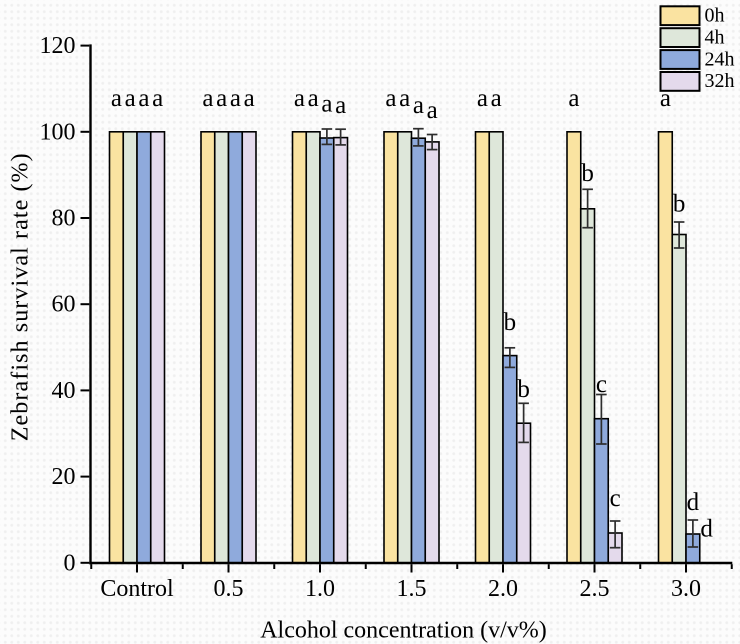 The height and width of the screenshot is (644, 740). I want to click on svg-text: 0.5, so click(229, 589).